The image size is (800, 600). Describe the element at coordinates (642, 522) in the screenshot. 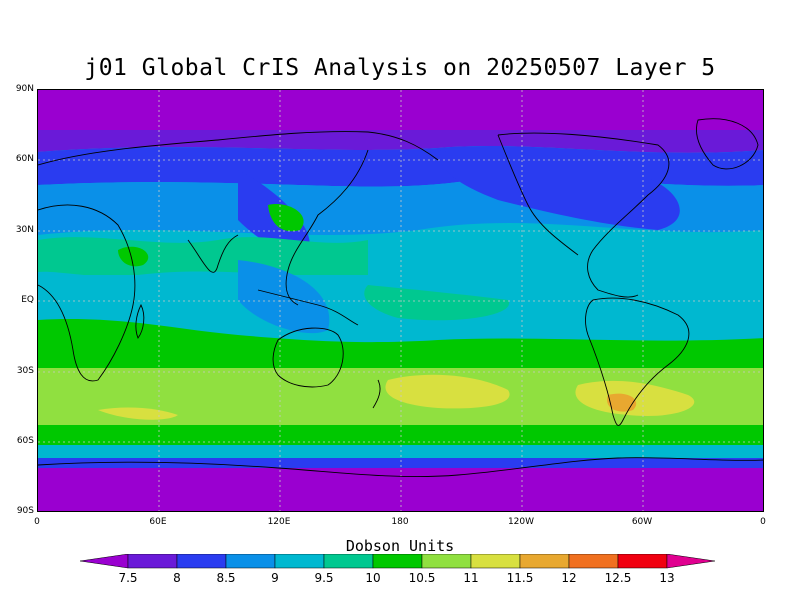

I see `lon-label-60w: 60W` at that location.